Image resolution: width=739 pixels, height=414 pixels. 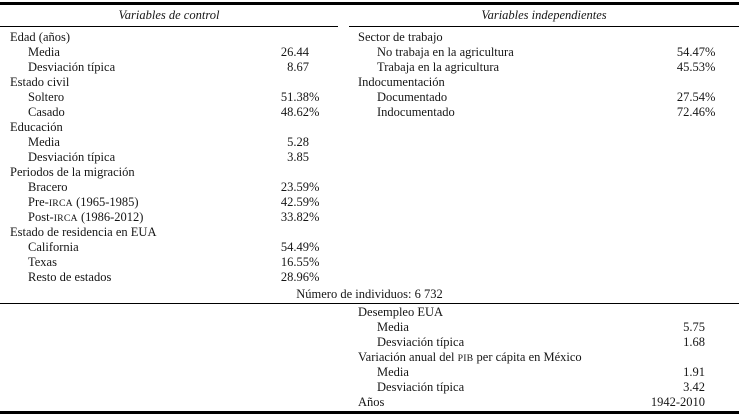 What do you see at coordinates (694, 372) in the screenshot?
I see `row-value: 1.91` at bounding box center [694, 372].